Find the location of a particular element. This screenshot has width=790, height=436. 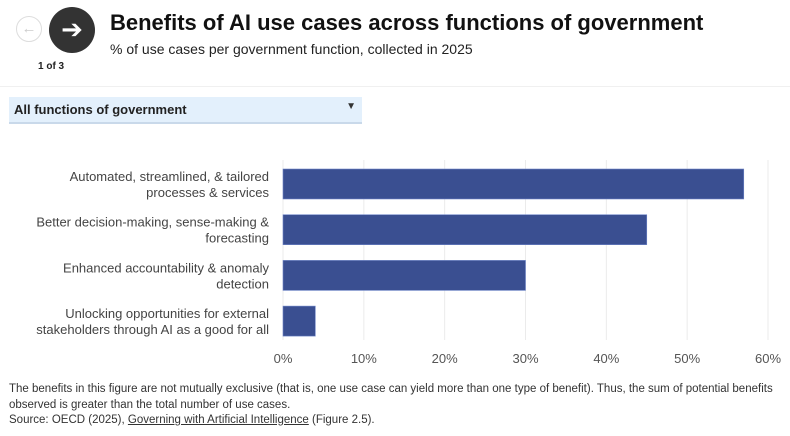

caret-down-icon: ▼ is located at coordinates (351, 106).